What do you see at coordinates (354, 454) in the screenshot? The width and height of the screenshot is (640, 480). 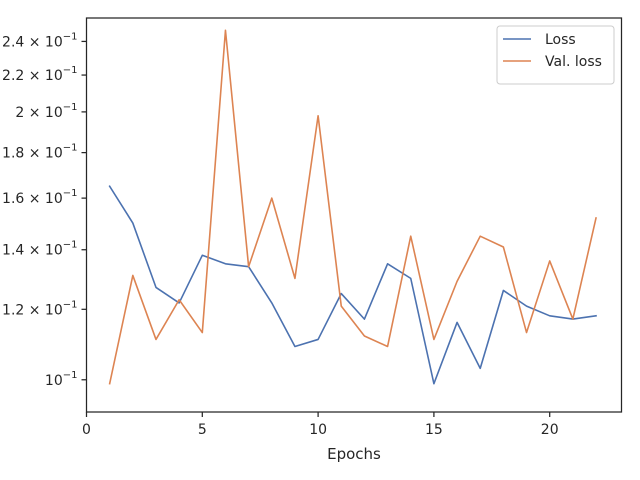 I see `x-axis-label: Epochs` at bounding box center [354, 454].